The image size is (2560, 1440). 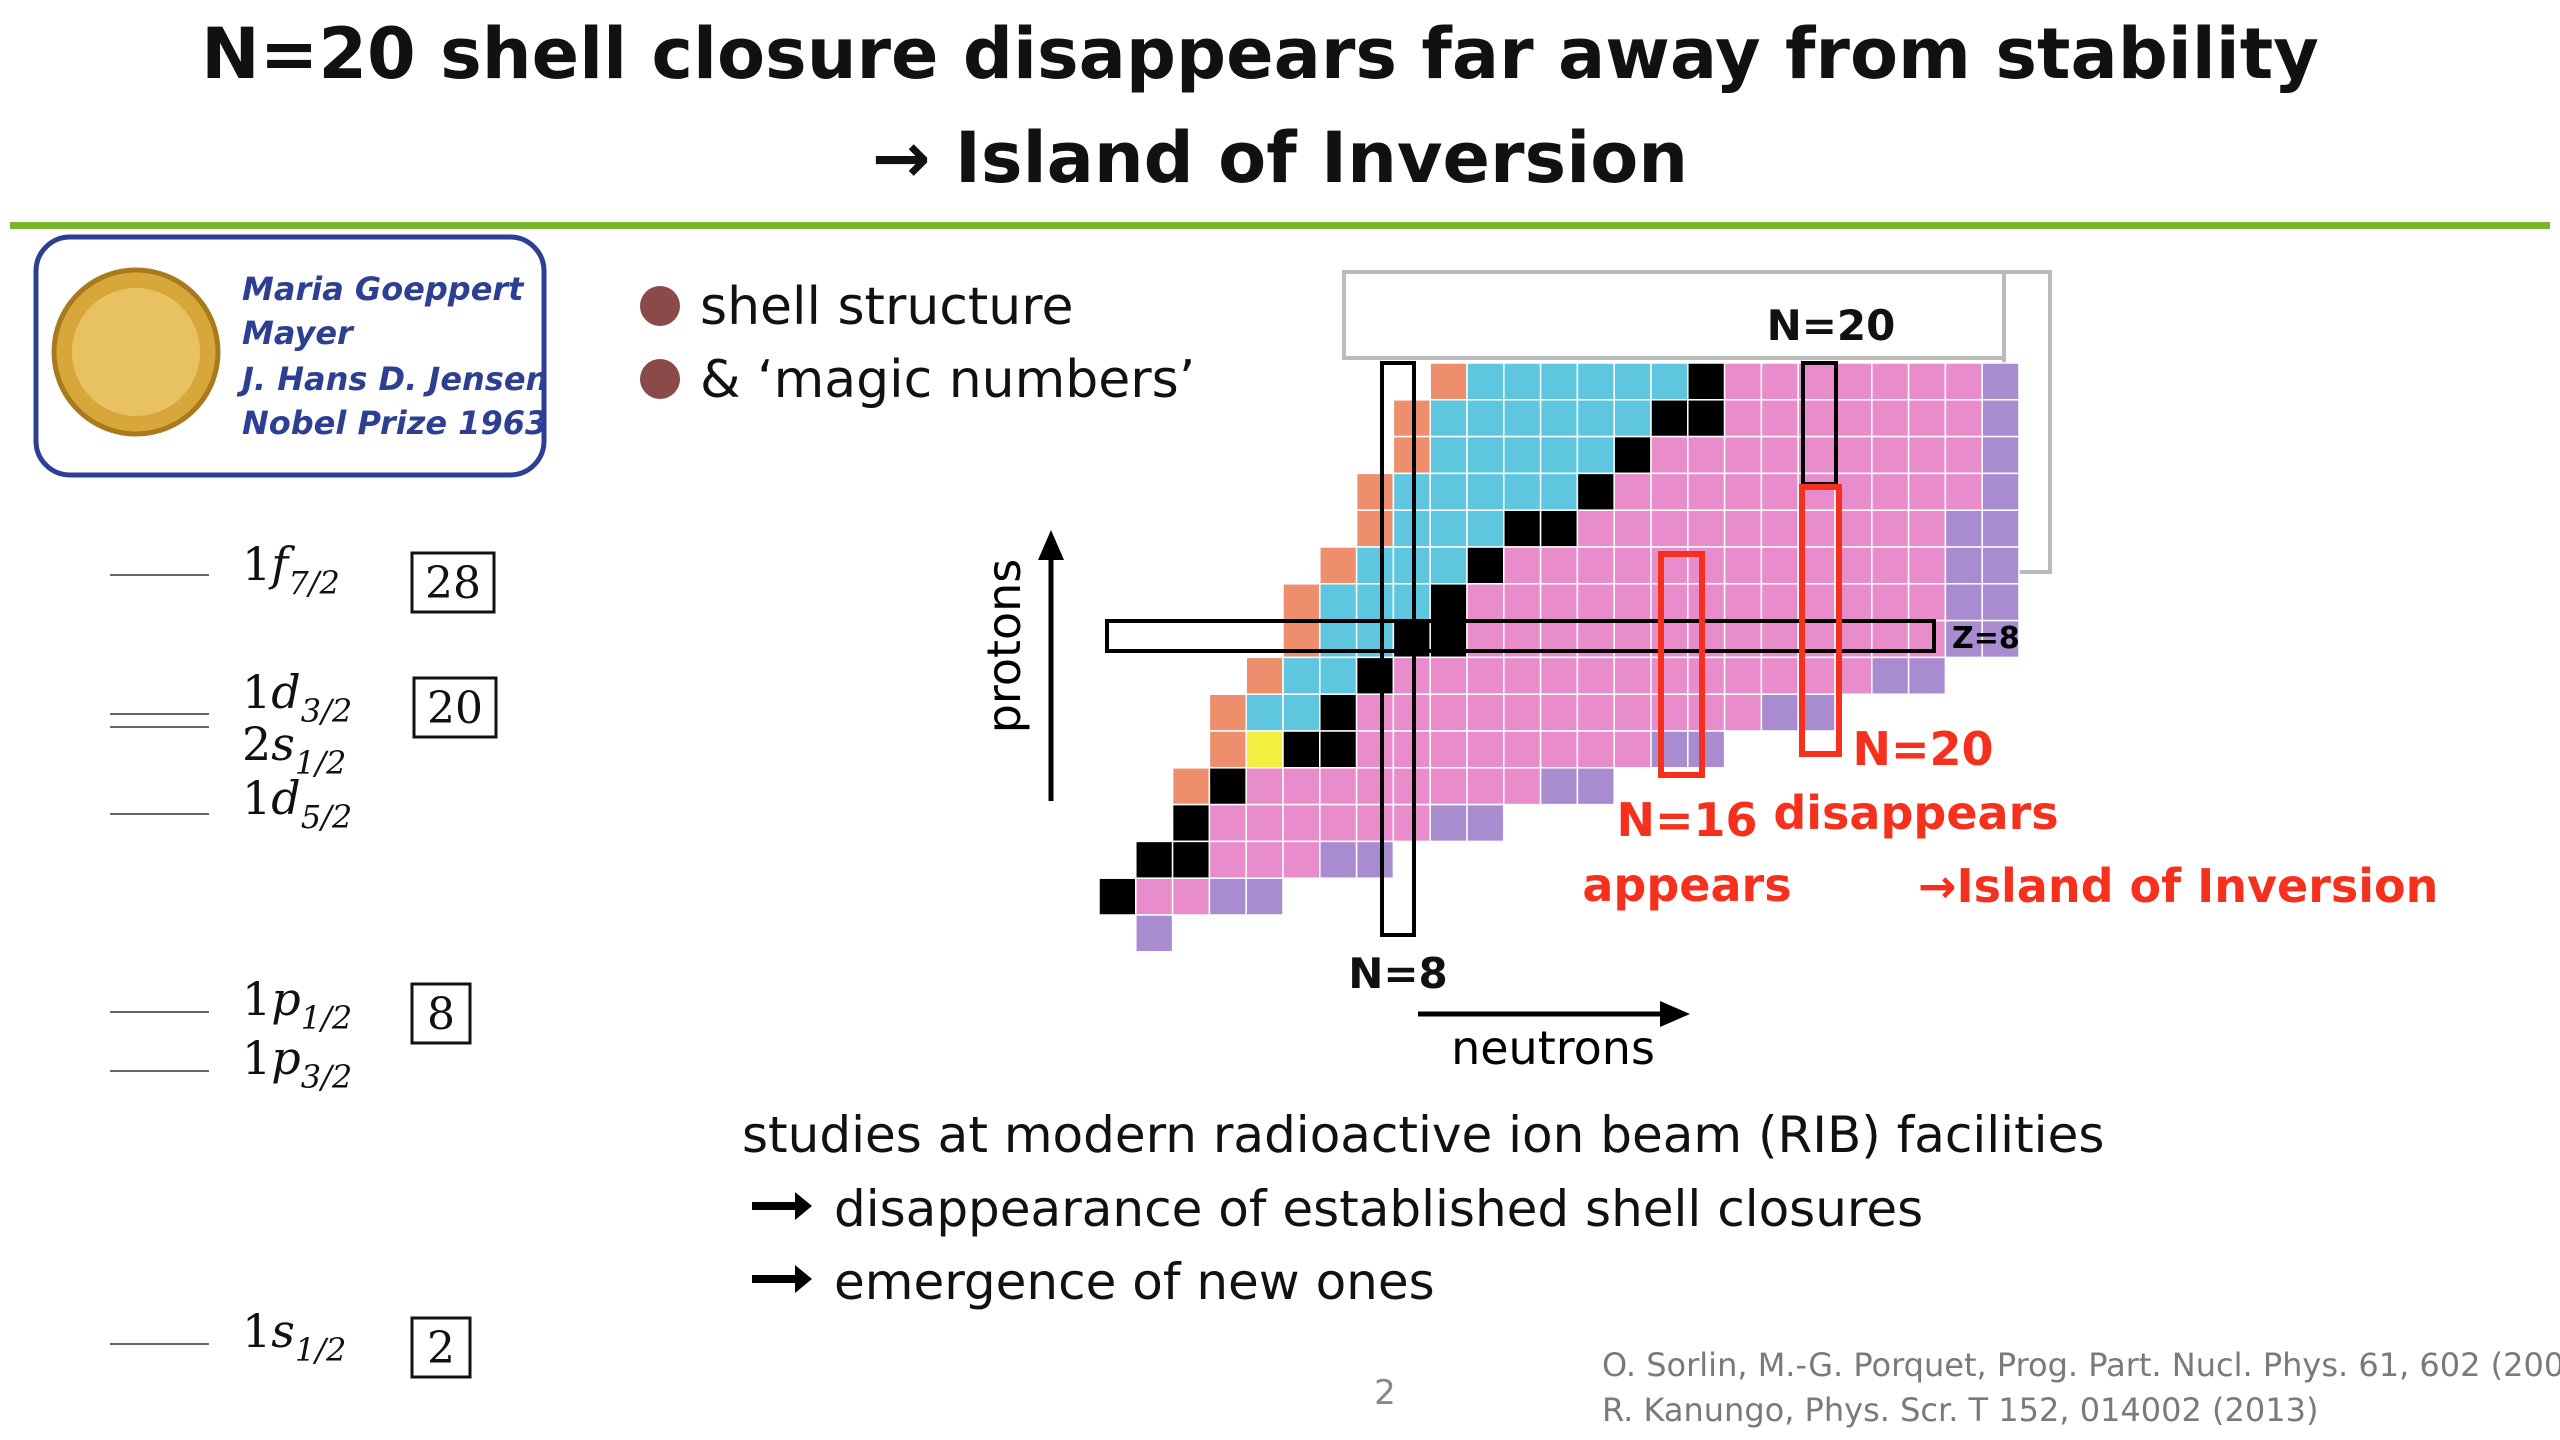 I want to click on bullet-text: shell structure, so click(x=886, y=307).